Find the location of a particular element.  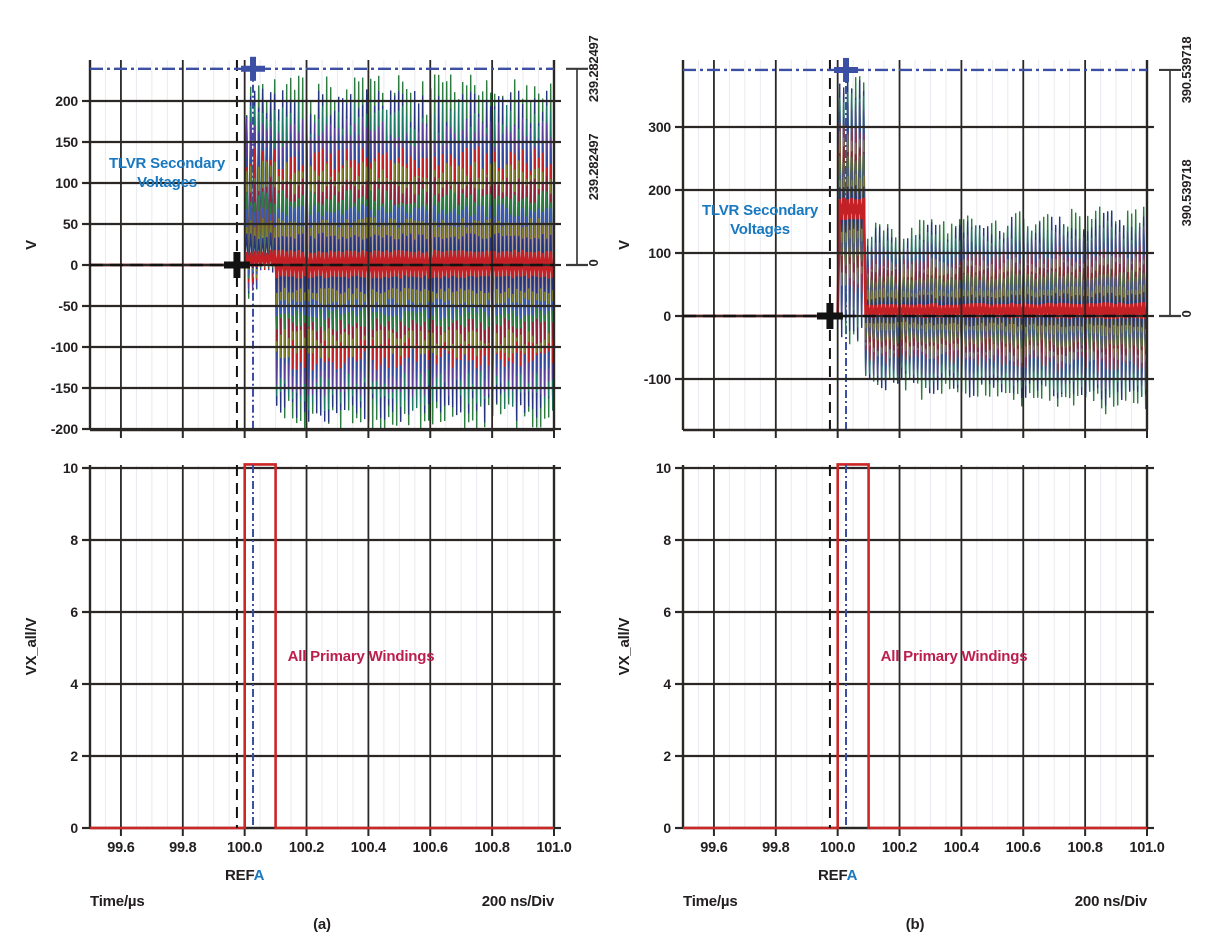

y-tick-label: -50 is located at coordinates (68, 306).